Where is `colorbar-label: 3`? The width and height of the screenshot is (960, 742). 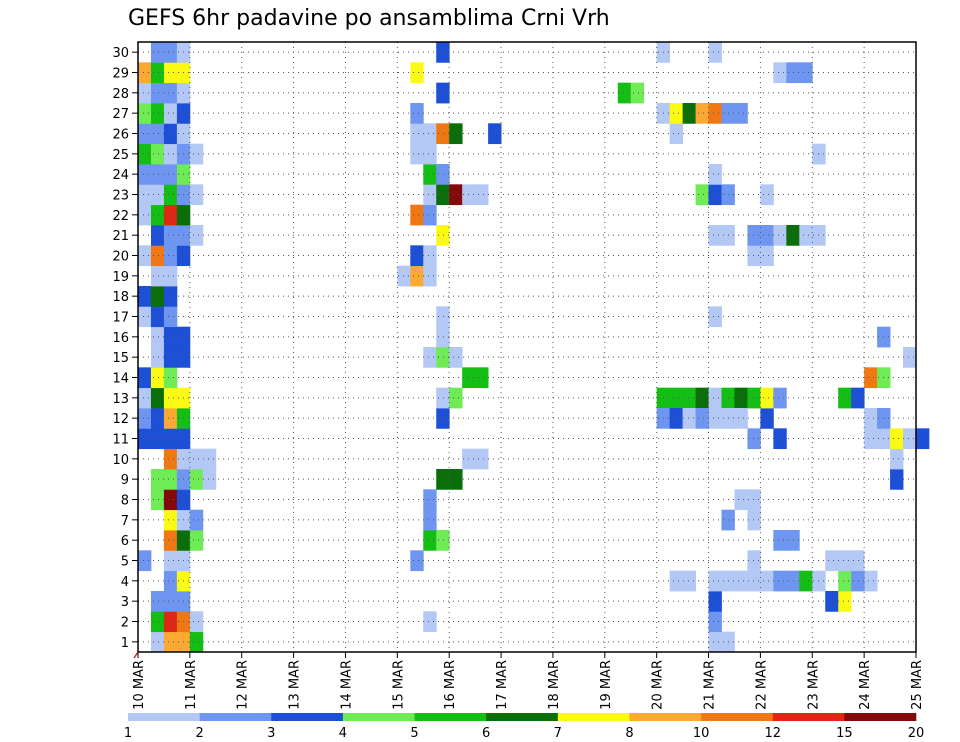 colorbar-label: 3 is located at coordinates (271, 733).